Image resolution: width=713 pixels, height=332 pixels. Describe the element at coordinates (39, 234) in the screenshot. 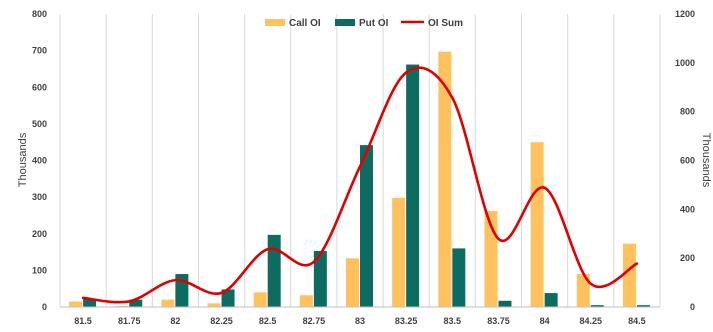

I see `y-left-tick-label: 200` at that location.